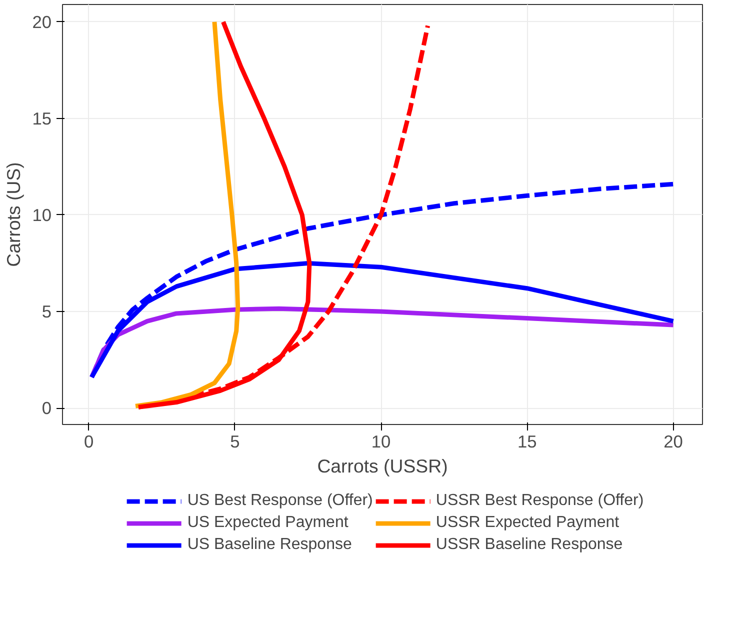 Image resolution: width=732 pixels, height=621 pixels. Describe the element at coordinates (42, 22) in the screenshot. I see `y-tick-label: 20` at that location.